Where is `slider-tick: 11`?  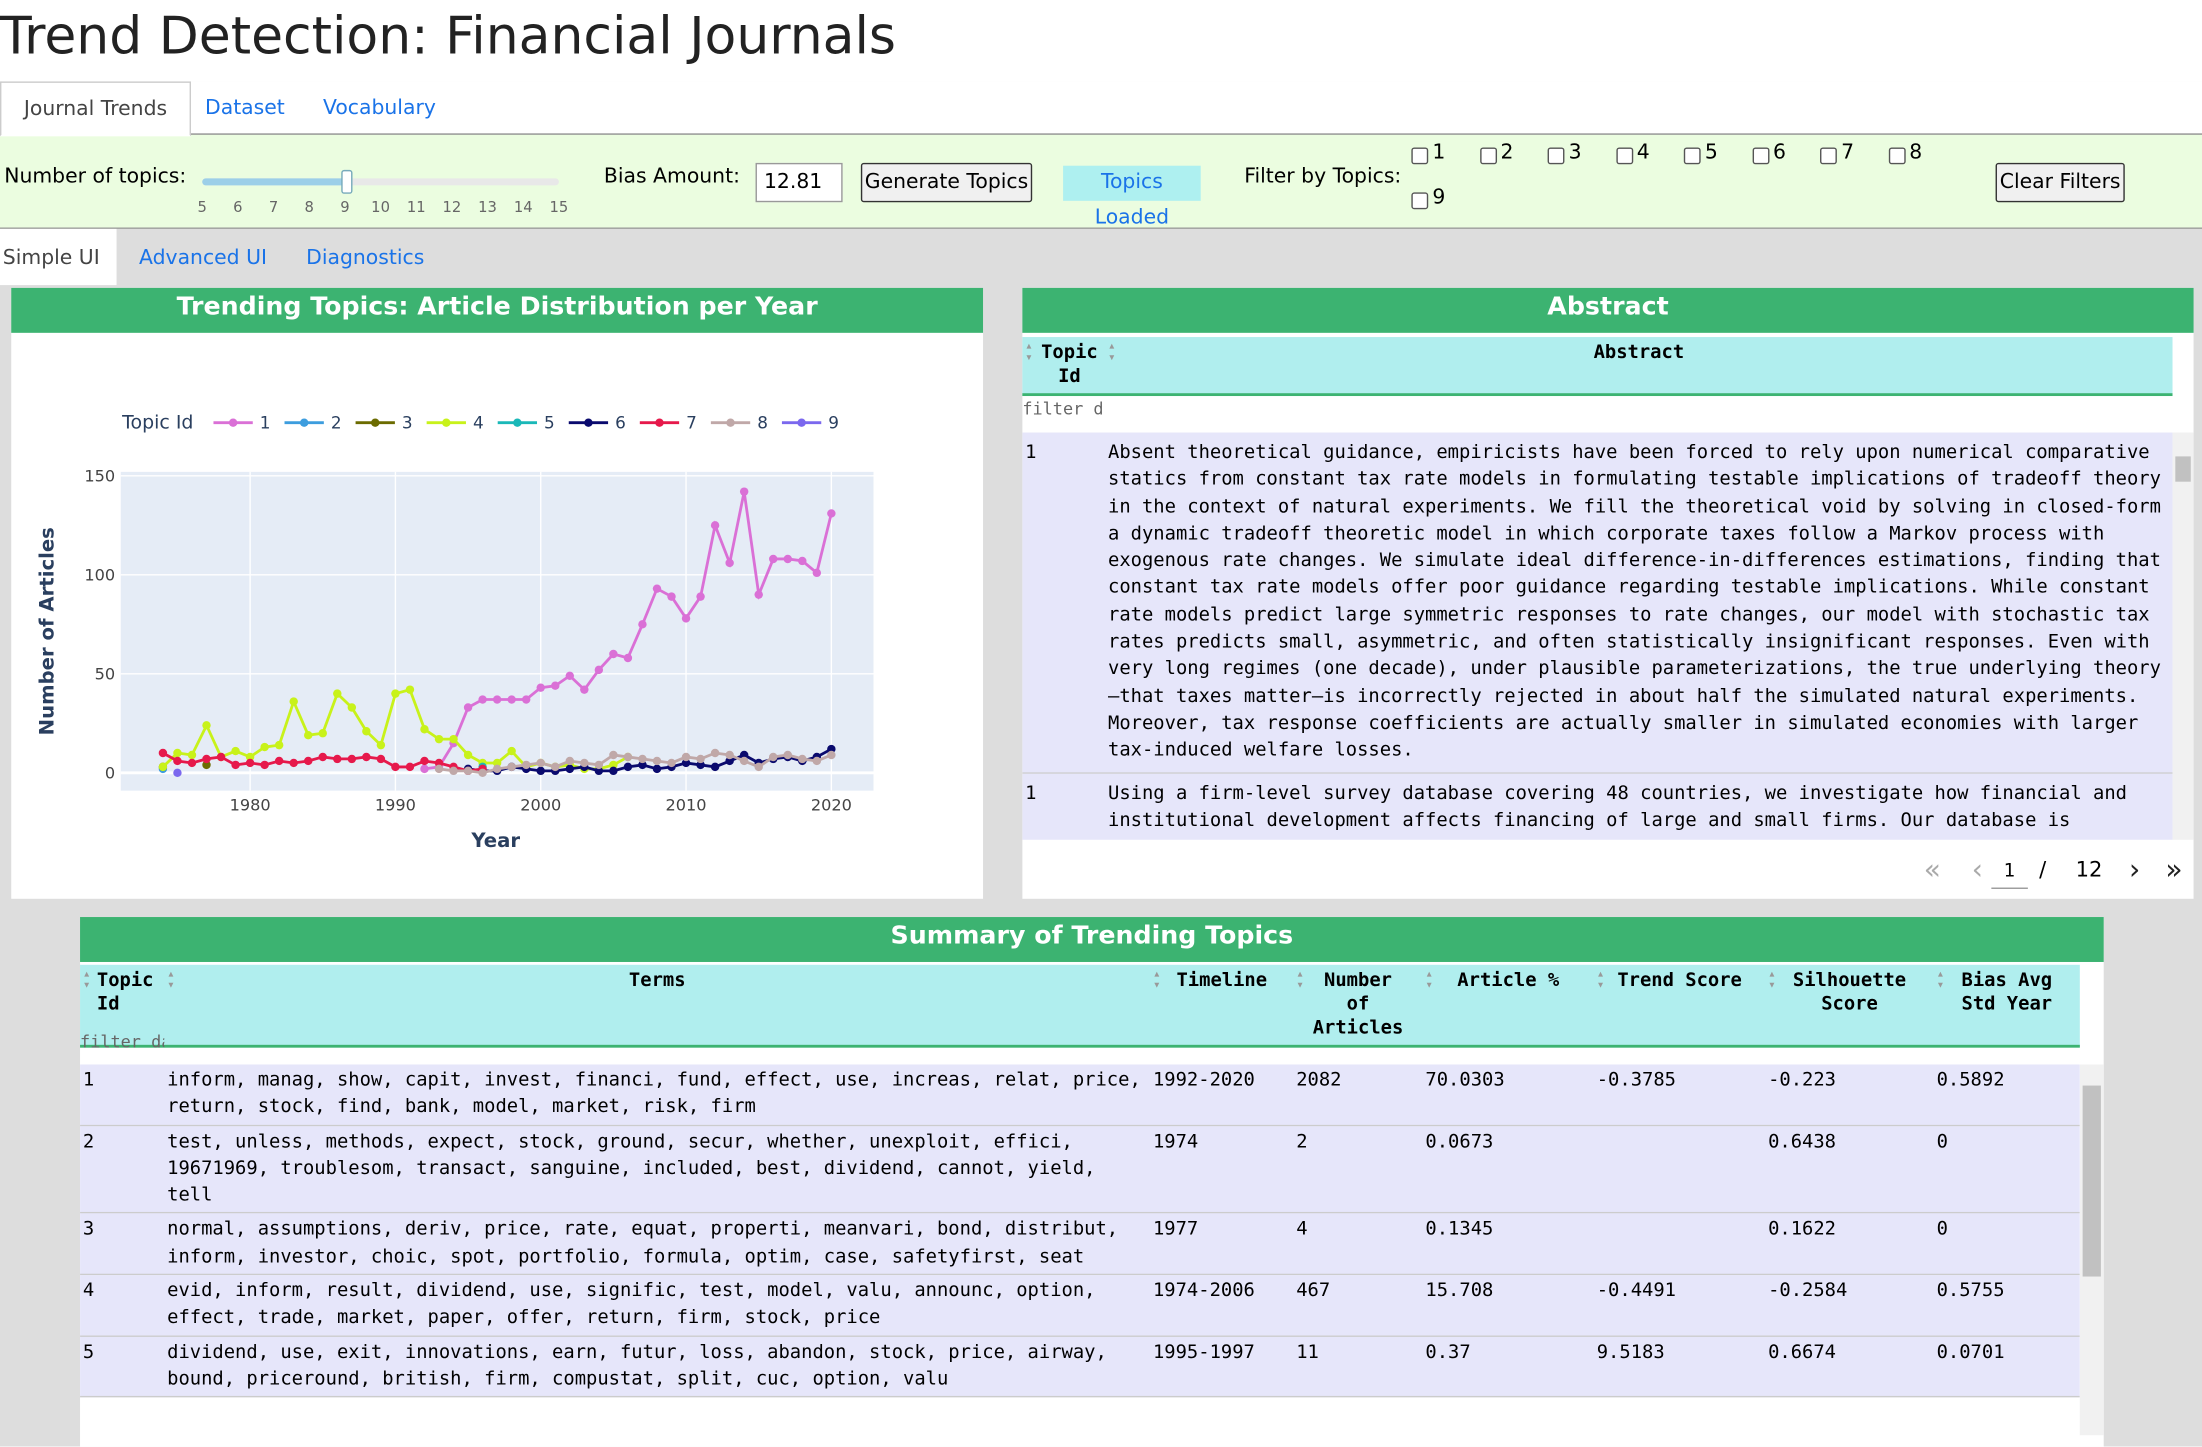 slider-tick: 11 is located at coordinates (416, 208).